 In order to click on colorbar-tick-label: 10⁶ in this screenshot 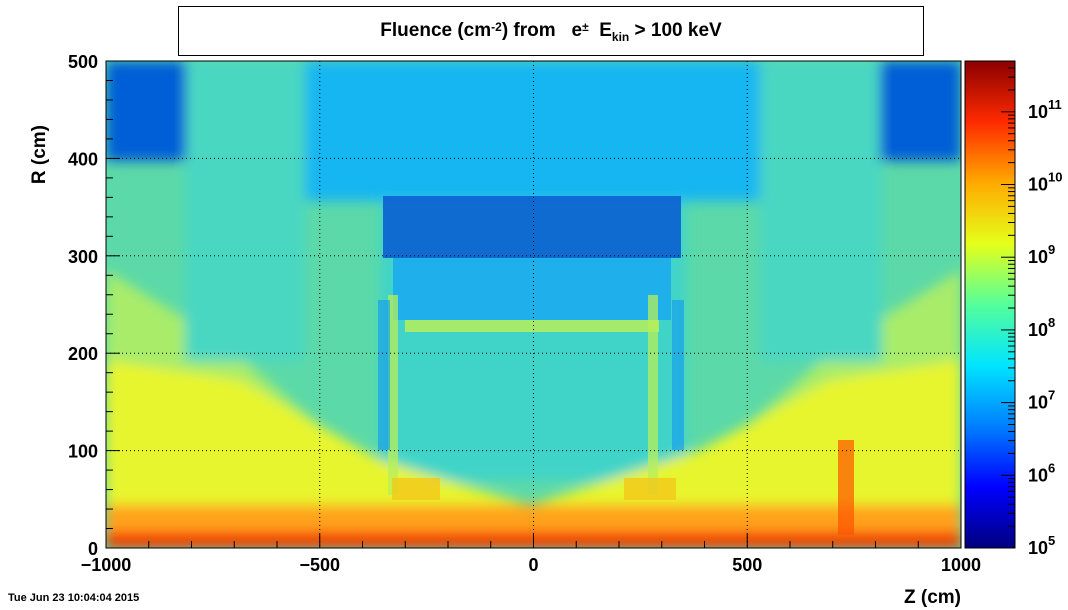, I will do `click(1041, 472)`.